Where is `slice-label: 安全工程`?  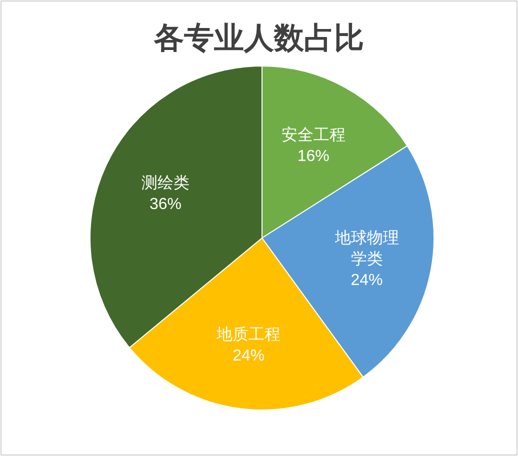 slice-label: 安全工程 is located at coordinates (313, 135).